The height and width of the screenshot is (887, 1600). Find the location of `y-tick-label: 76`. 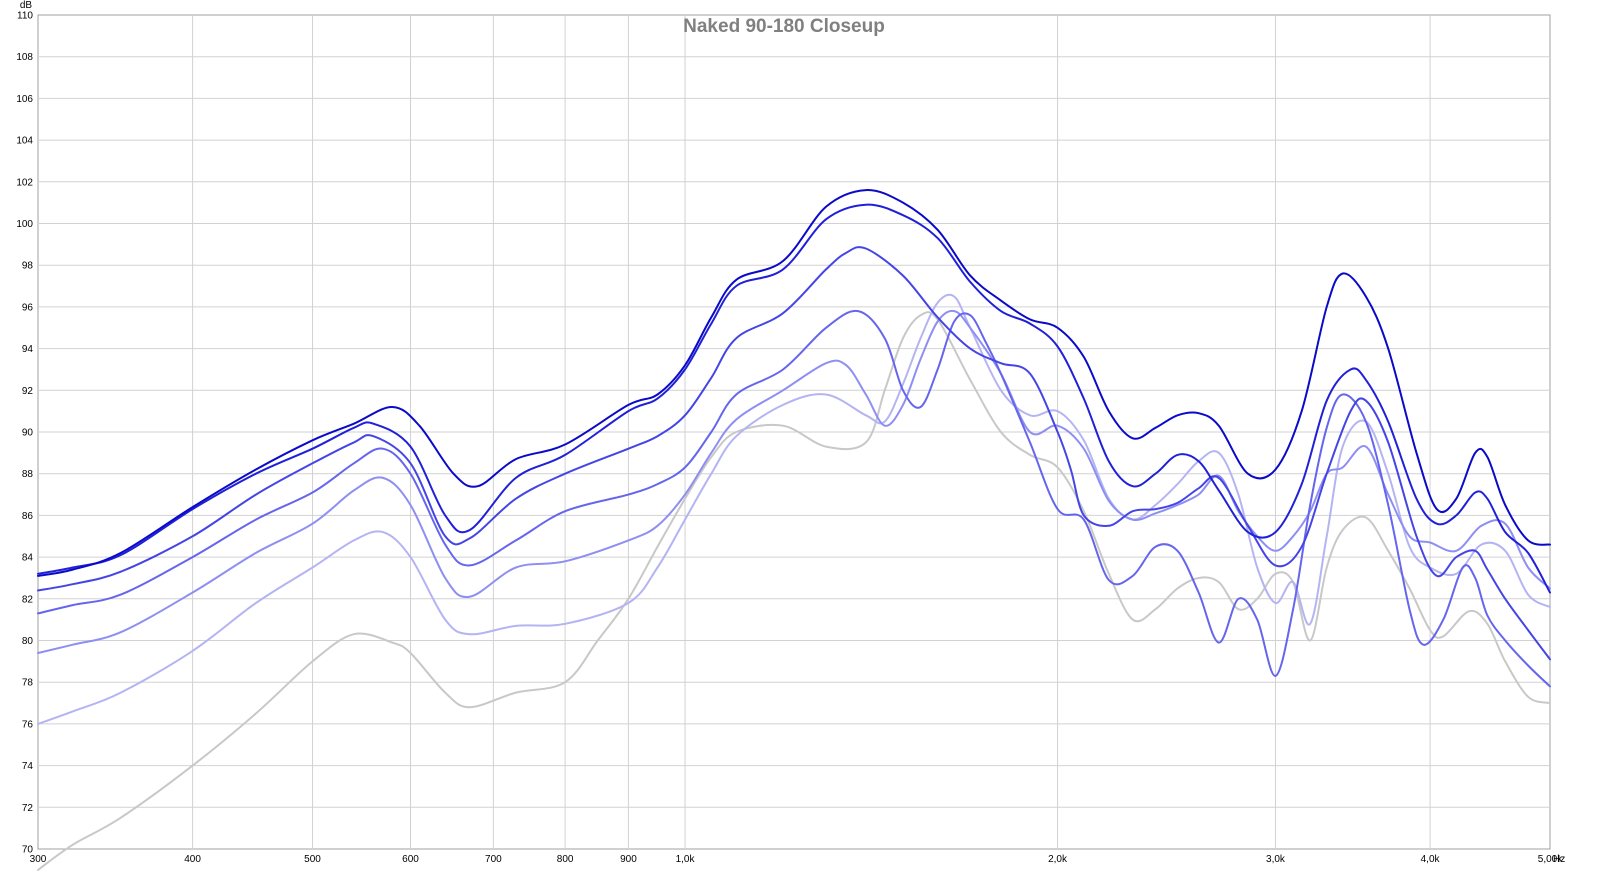

y-tick-label: 76 is located at coordinates (28, 724).